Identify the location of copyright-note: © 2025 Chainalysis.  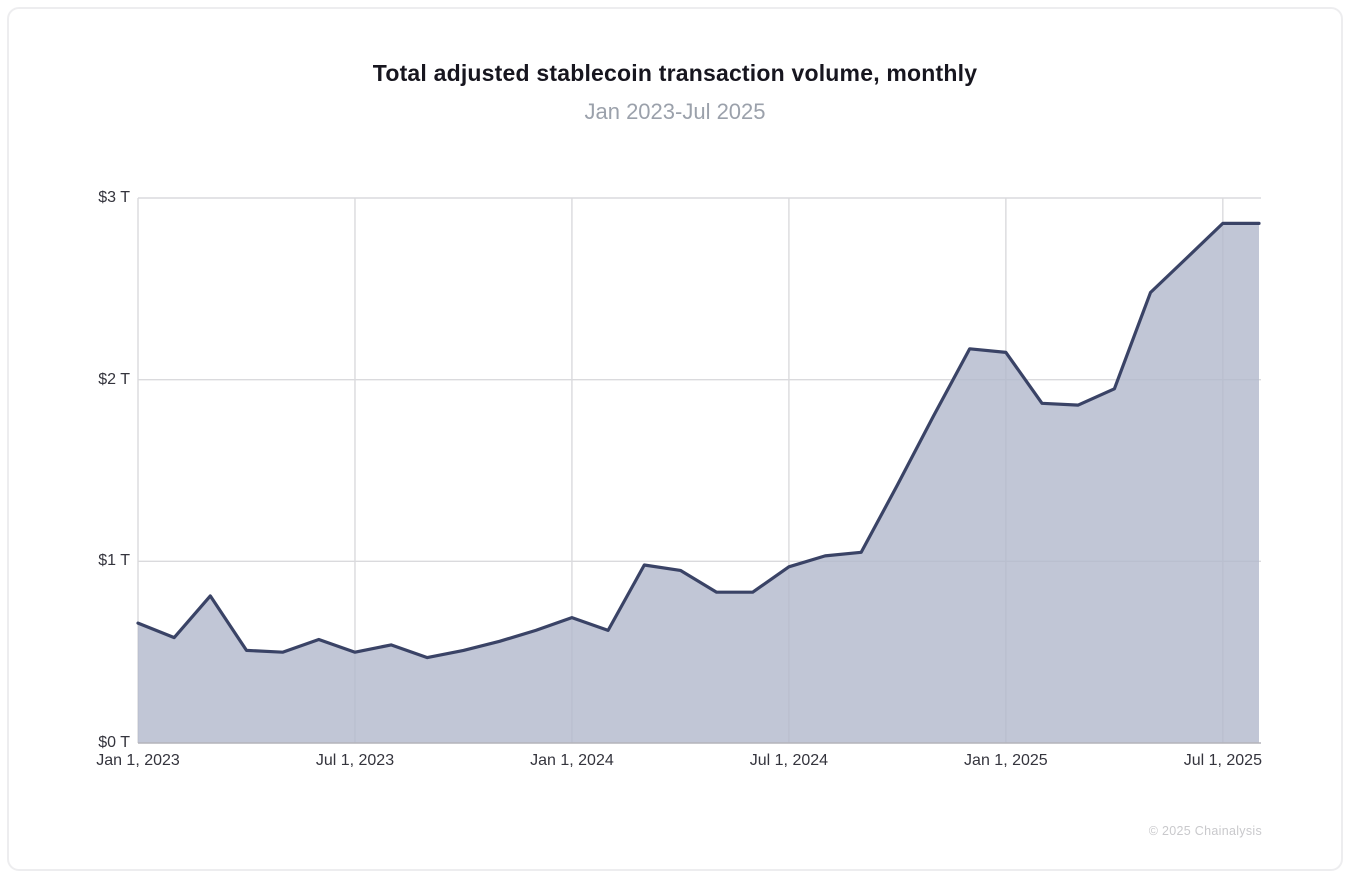
(1205, 831).